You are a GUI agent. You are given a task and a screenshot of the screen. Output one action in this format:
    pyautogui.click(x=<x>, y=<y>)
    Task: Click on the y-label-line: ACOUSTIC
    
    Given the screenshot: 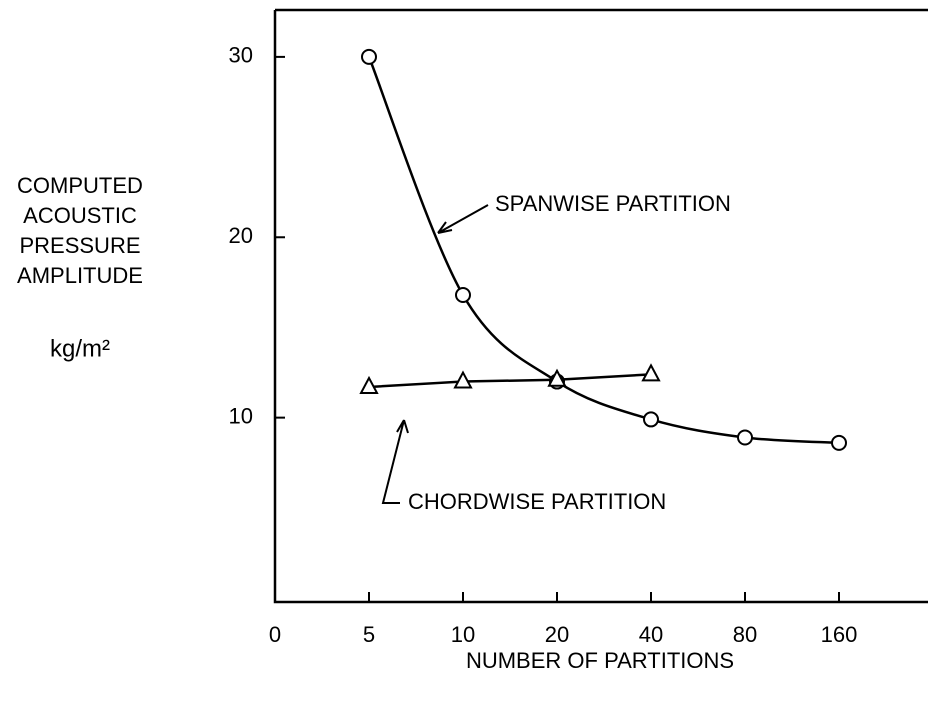 What is the action you would take?
    pyautogui.click(x=80, y=215)
    